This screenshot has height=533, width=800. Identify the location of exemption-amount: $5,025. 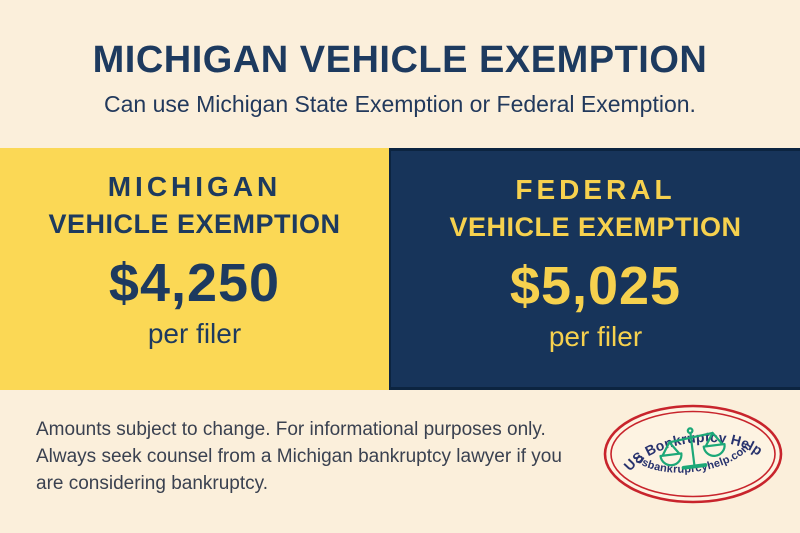
(595, 286).